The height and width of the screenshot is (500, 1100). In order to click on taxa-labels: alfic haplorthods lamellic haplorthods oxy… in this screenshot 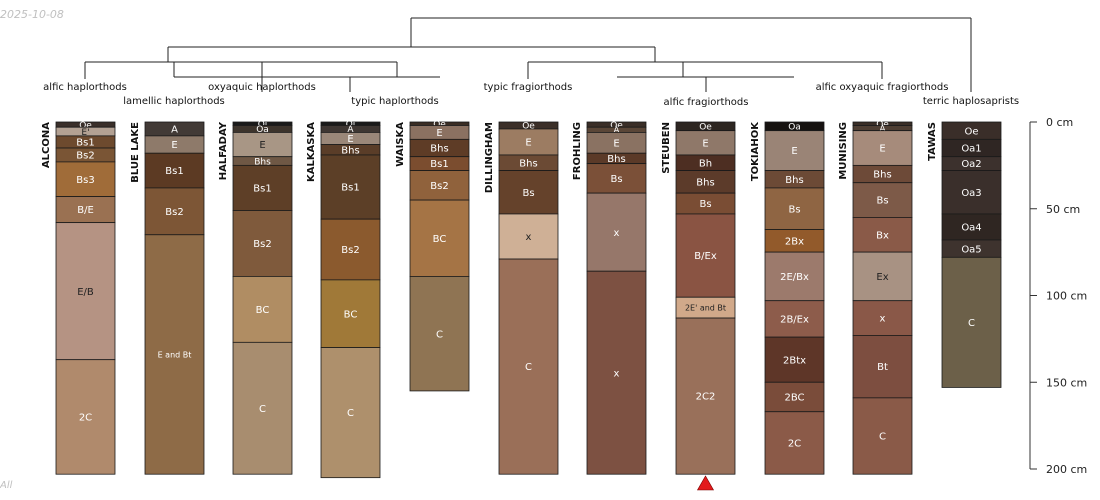, I will do `click(531, 95)`.